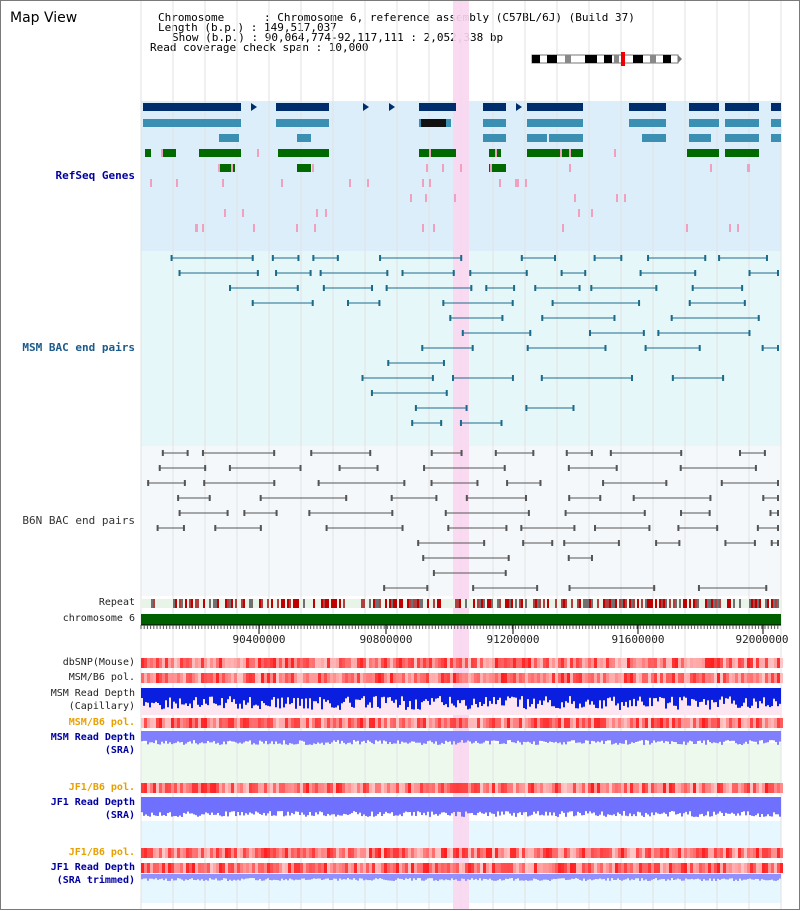  What do you see at coordinates (78, 520) in the screenshot?
I see `b6n-bac-track-label: B6N BAC end pairs` at bounding box center [78, 520].